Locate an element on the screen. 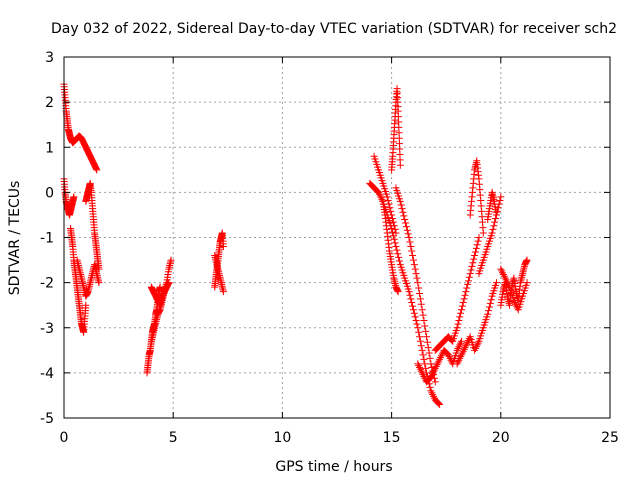 The width and height of the screenshot is (640, 484). series-arc-w is located at coordinates (514, 289).